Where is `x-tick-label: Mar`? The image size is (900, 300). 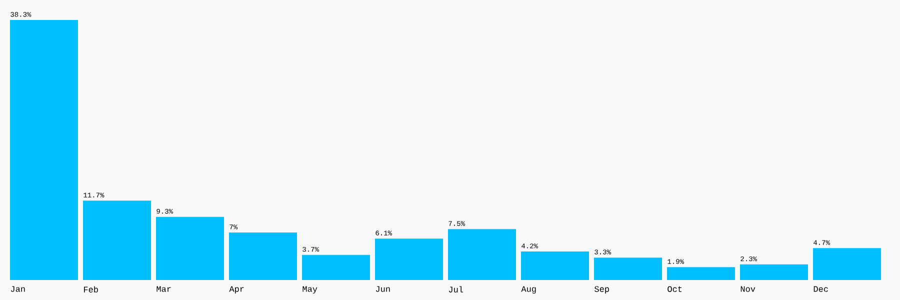 x-tick-label: Mar is located at coordinates (163, 289).